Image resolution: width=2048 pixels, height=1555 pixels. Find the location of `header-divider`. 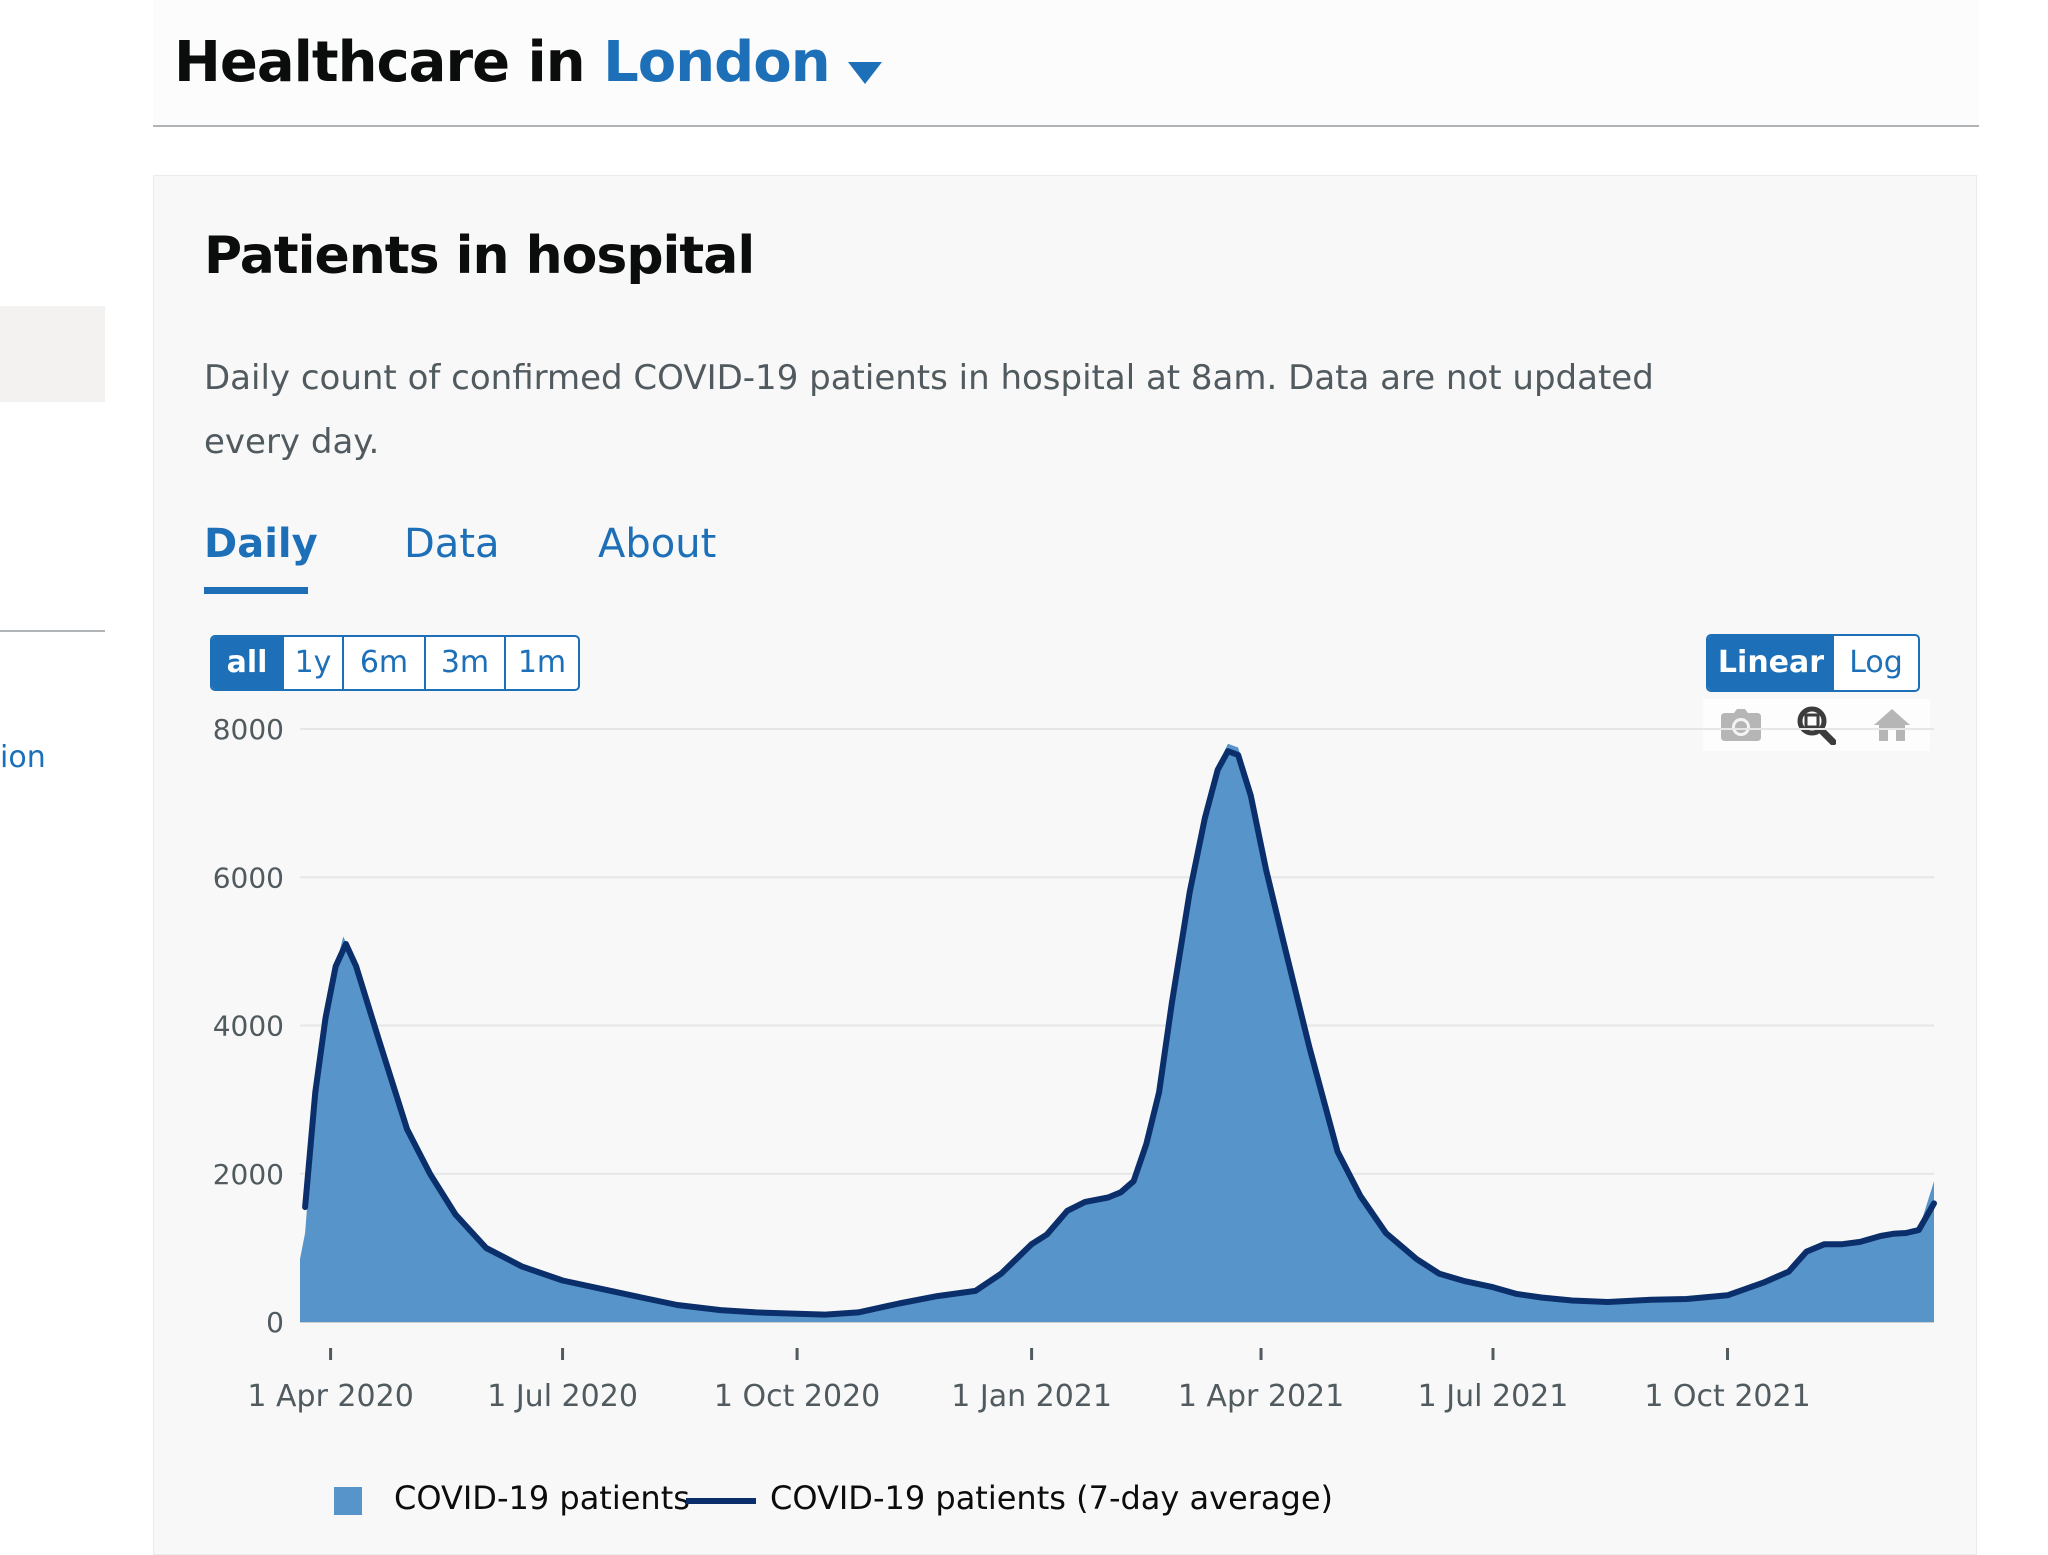

header-divider is located at coordinates (1066, 126).